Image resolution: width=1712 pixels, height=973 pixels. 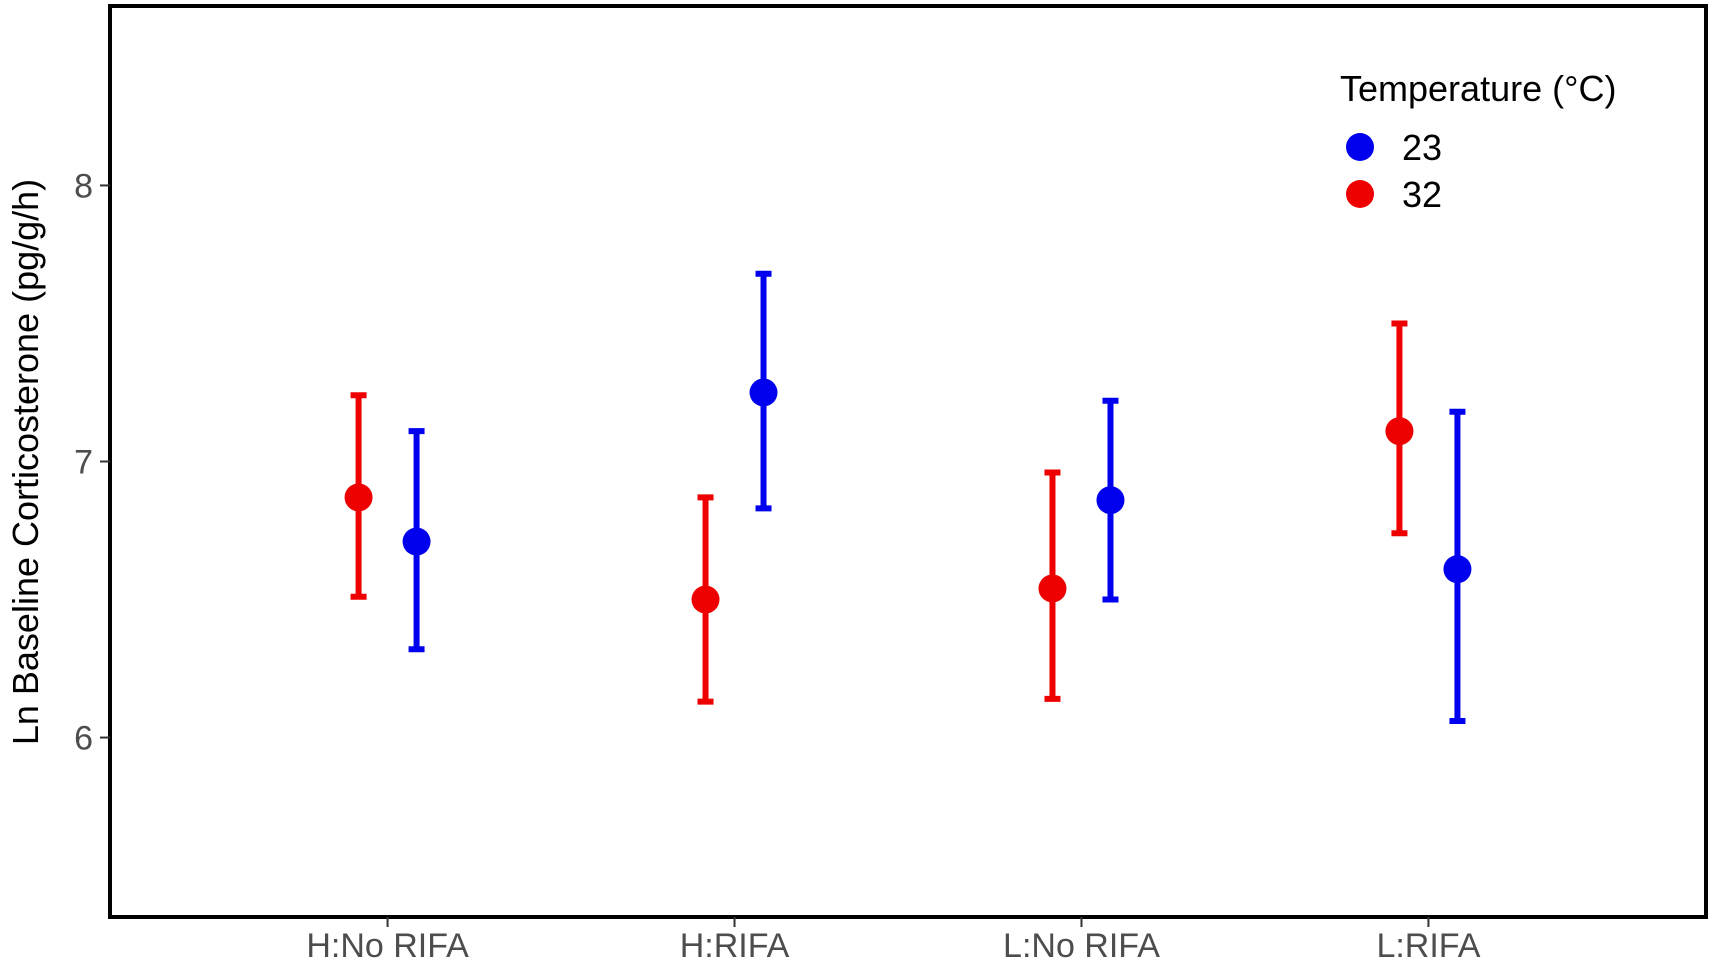 What do you see at coordinates (83, 739) in the screenshot?
I see `y-tick-label: 6` at bounding box center [83, 739].